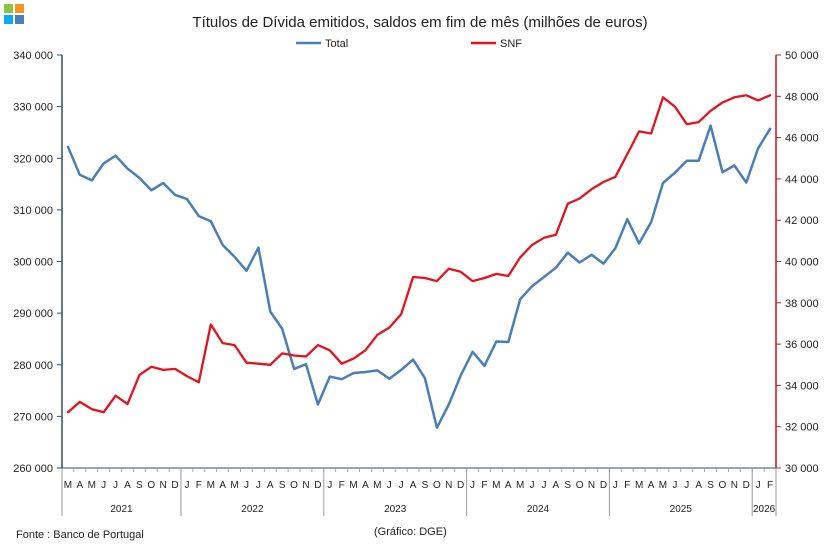 This screenshot has width=839, height=551. What do you see at coordinates (511, 44) in the screenshot?
I see `legend-label-snf: SNF` at bounding box center [511, 44].